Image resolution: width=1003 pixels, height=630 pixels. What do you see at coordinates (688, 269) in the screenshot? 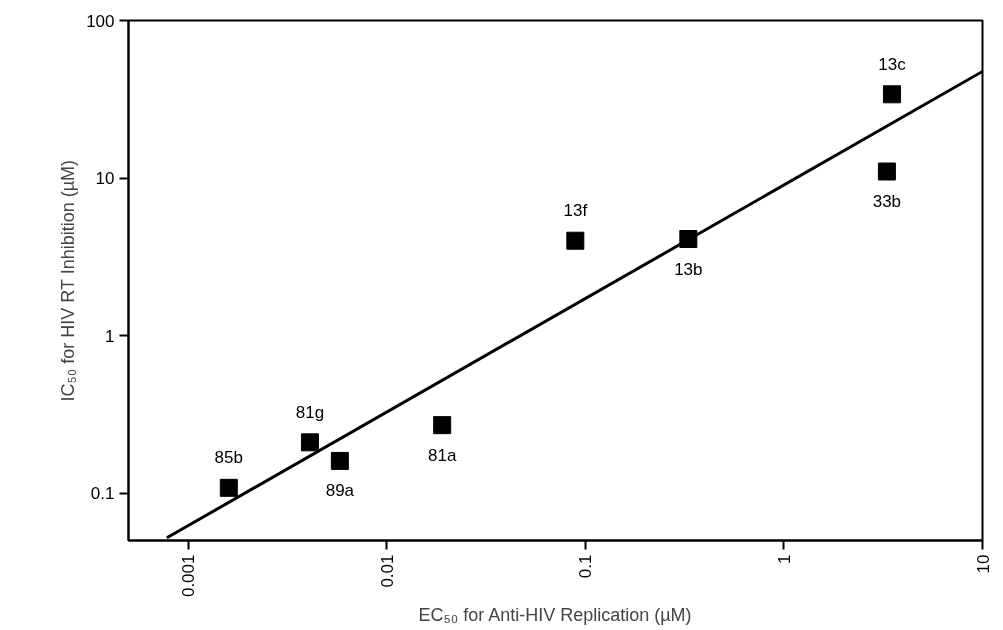
I see `annotation: 13b` at bounding box center [688, 269].